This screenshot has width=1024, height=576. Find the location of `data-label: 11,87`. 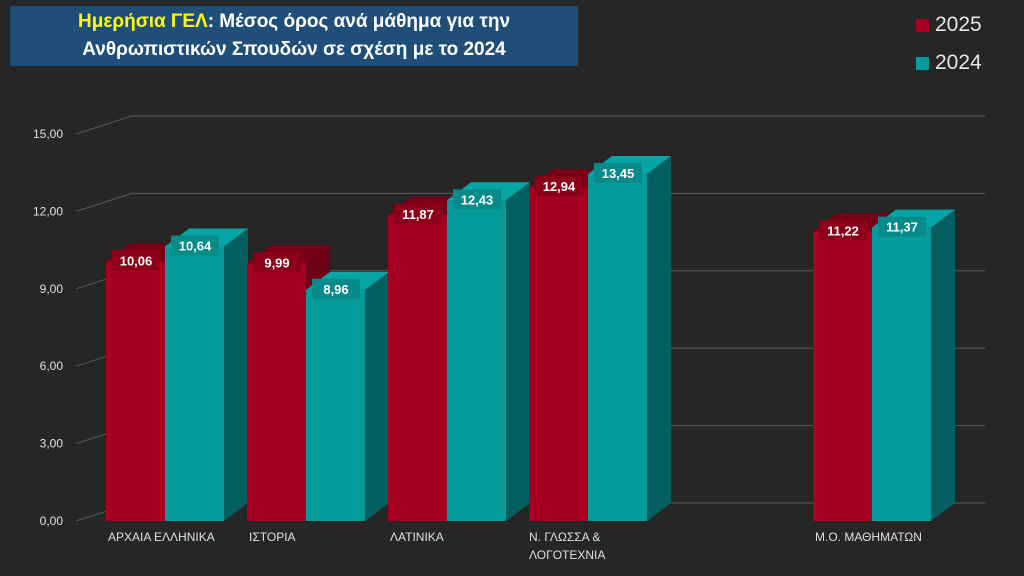

data-label: 11,87 is located at coordinates (418, 214).